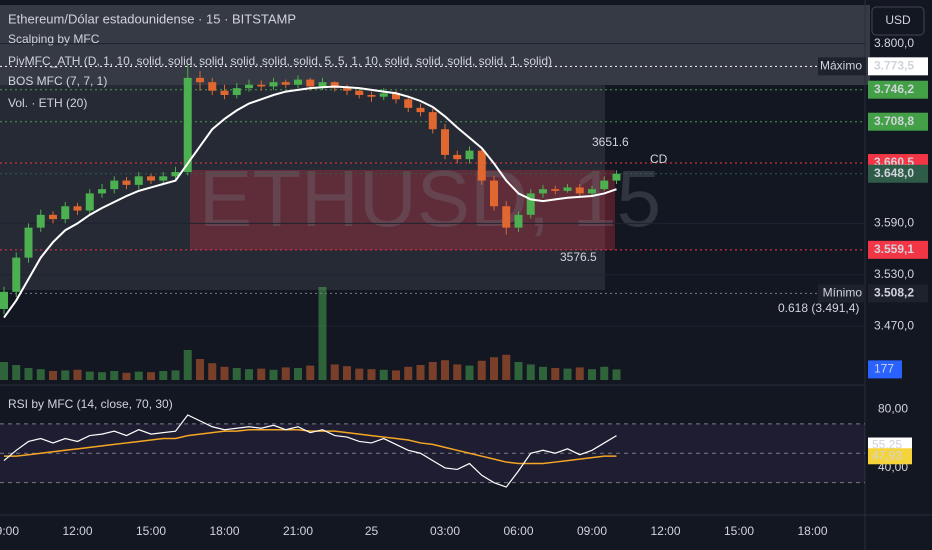 This screenshot has height=550, width=932. What do you see at coordinates (57, 81) in the screenshot?
I see `indicator-label: BOS MFC (7, 7, 1)` at bounding box center [57, 81].